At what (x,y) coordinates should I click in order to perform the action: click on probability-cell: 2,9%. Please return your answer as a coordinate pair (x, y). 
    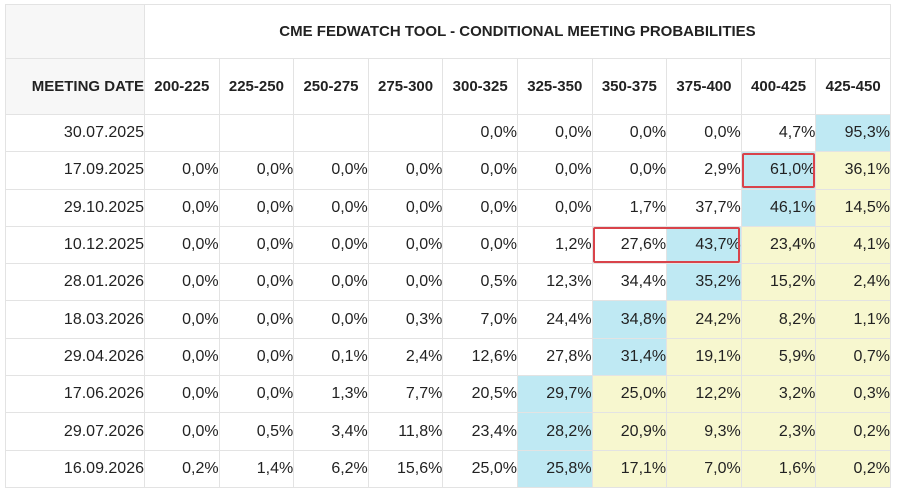
    Looking at the image, I should click on (704, 170).